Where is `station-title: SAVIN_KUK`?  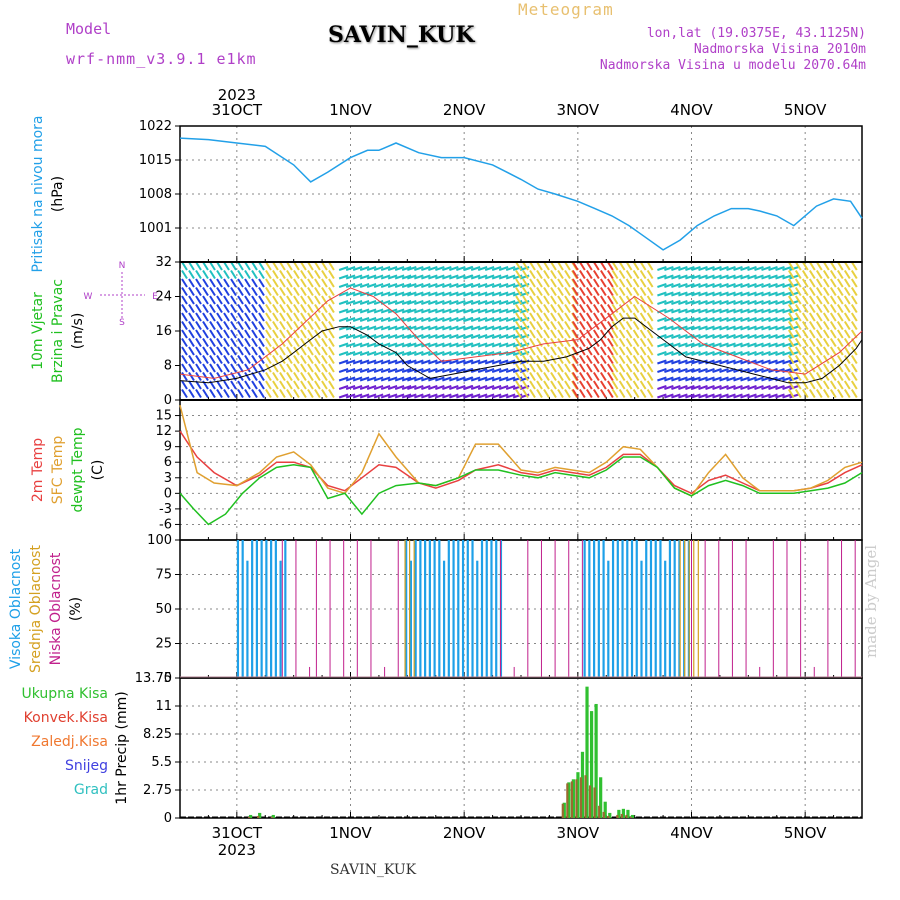
station-title: SAVIN_KUK is located at coordinates (401, 35).